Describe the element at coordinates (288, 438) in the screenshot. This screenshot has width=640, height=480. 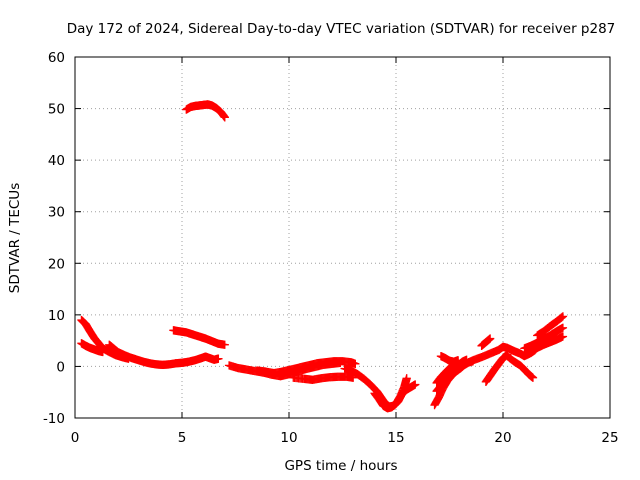
I see `x-tick-label: 10` at that location.